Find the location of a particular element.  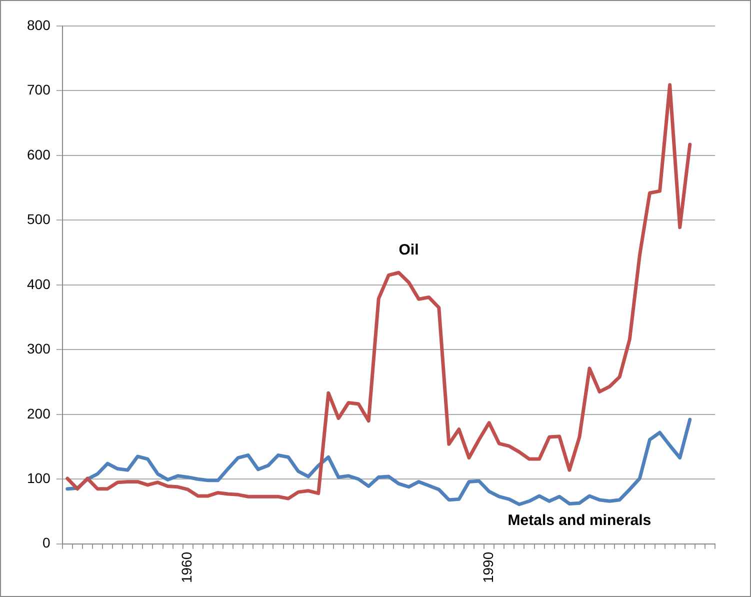

y-tick-label: 700 is located at coordinates (39, 90).